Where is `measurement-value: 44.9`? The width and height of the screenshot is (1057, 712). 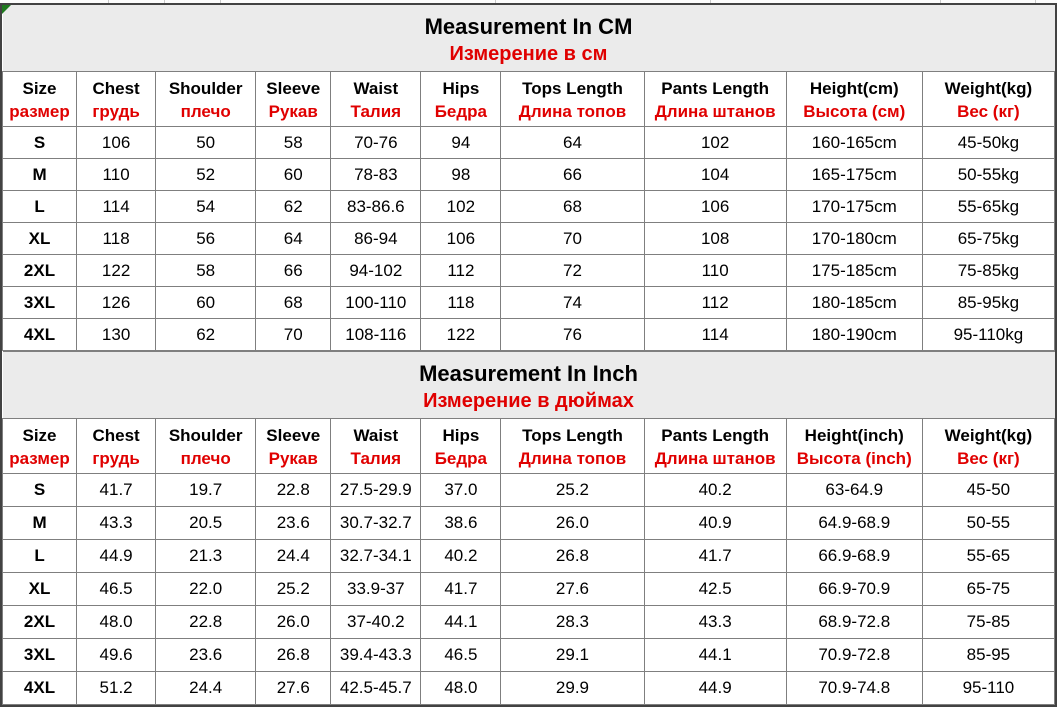 measurement-value: 44.9 is located at coordinates (715, 688).